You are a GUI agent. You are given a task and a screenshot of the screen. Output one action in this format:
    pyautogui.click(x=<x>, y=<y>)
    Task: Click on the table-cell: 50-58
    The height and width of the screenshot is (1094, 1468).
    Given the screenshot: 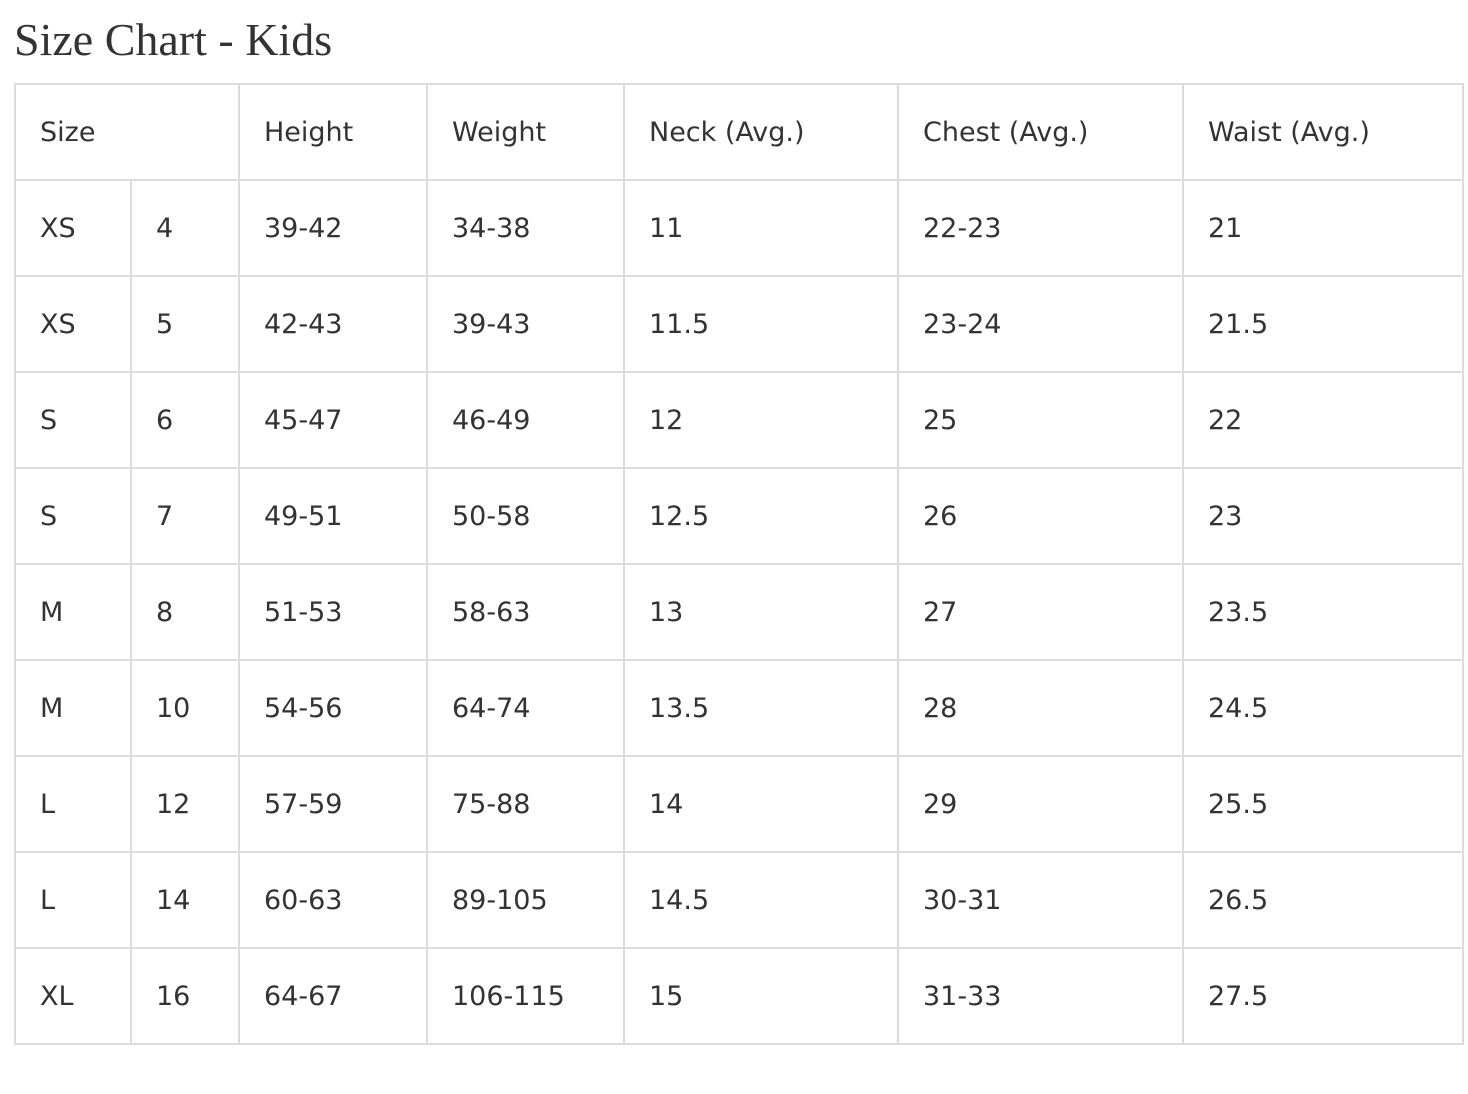 What is the action you would take?
    pyautogui.click(x=525, y=516)
    